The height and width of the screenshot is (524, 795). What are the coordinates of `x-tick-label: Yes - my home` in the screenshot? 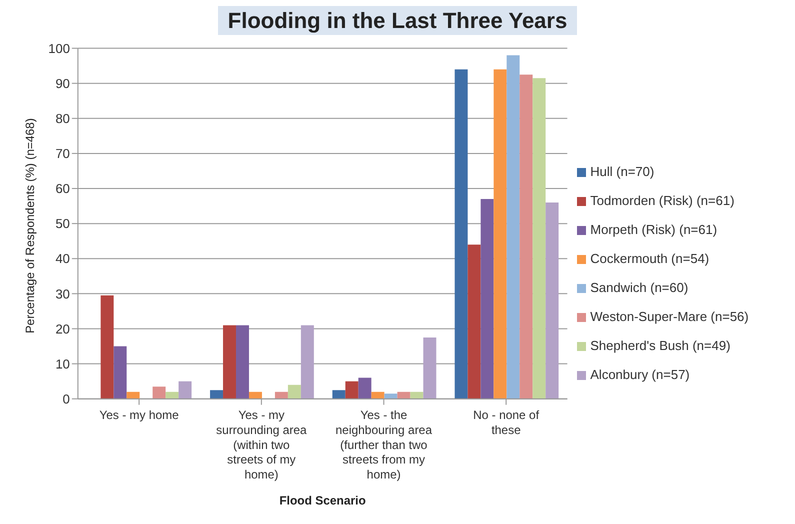 It's located at (139, 415).